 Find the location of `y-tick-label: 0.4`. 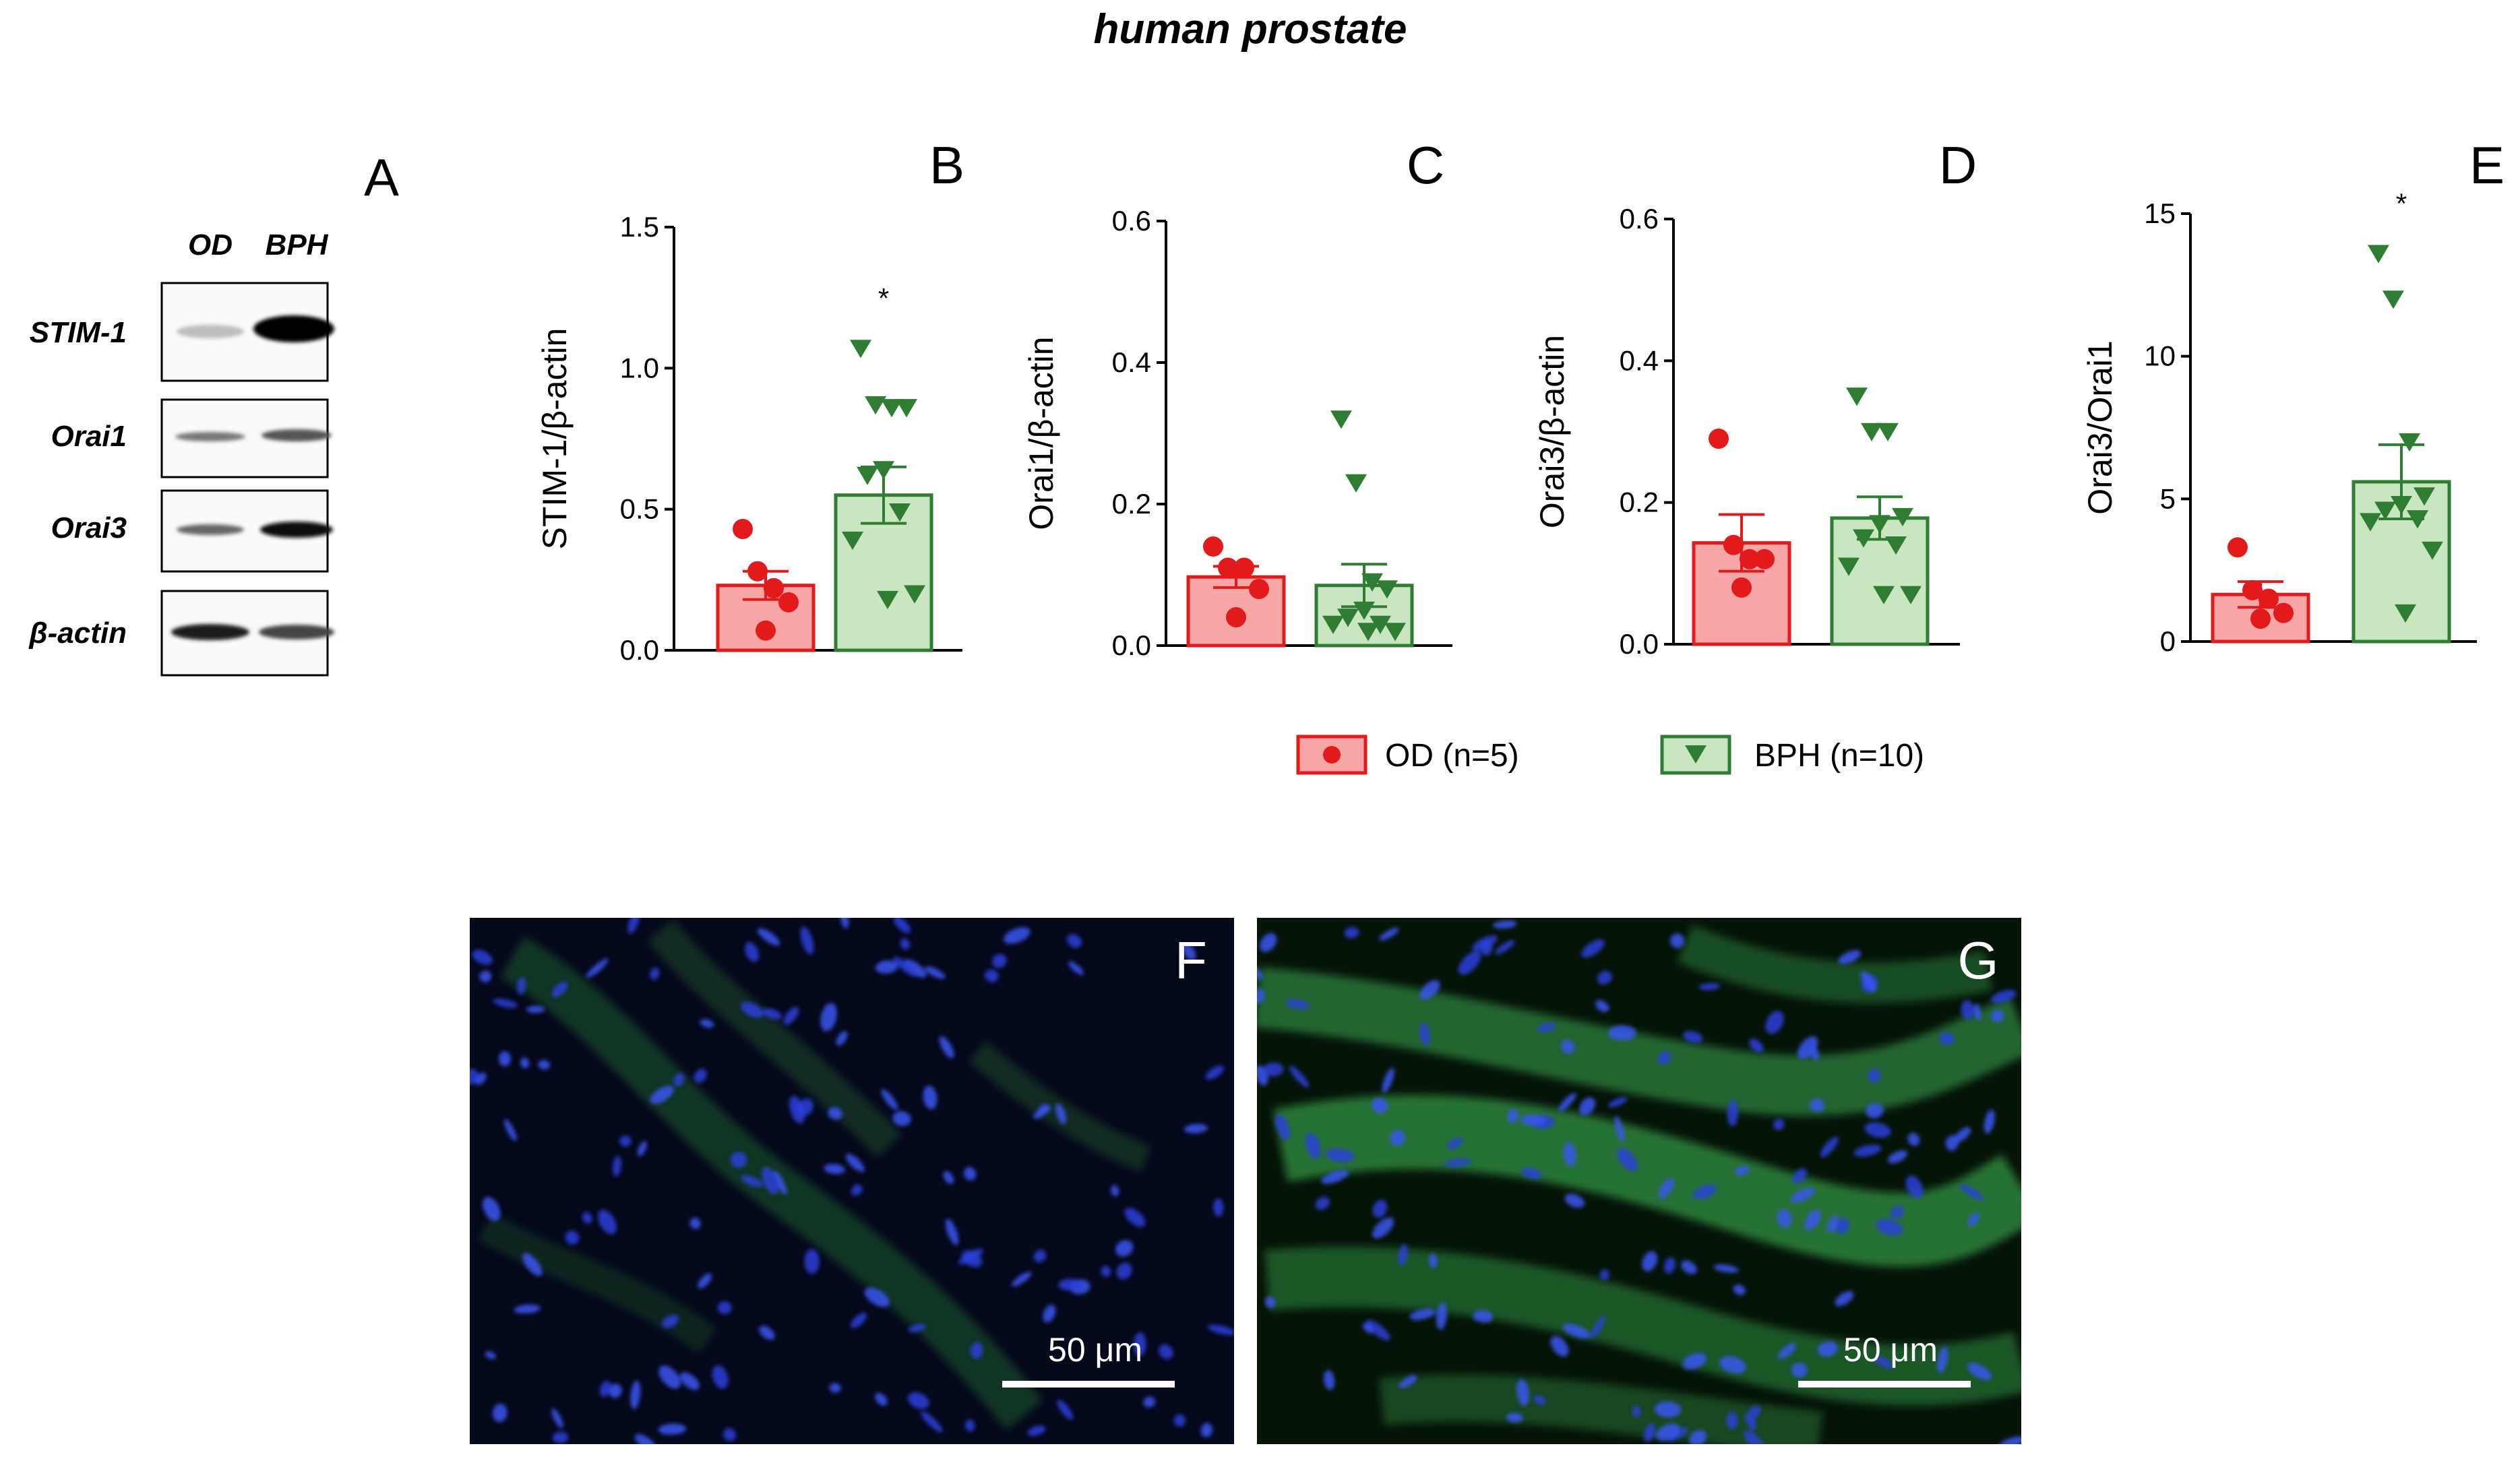

y-tick-label: 0.4 is located at coordinates (1131, 362).